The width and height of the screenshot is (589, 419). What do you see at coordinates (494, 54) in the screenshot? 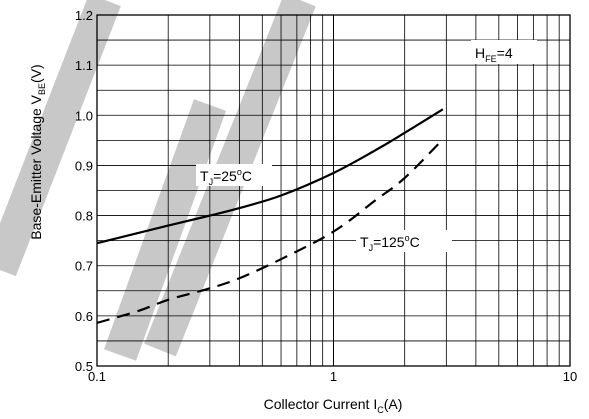
I see `annotation-label: HFE=4` at bounding box center [494, 54].